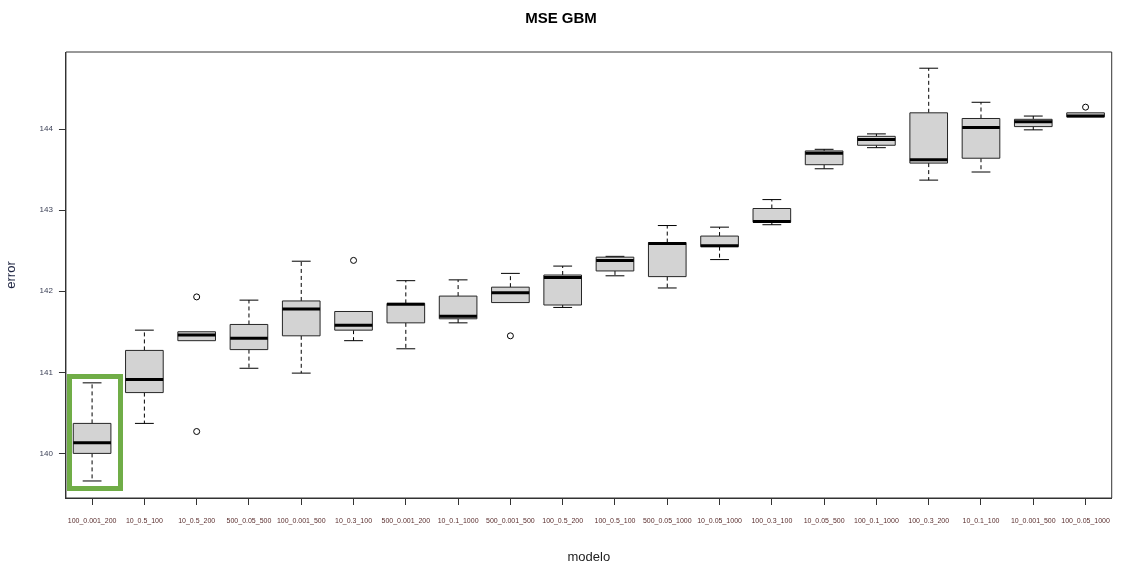 The image size is (1122, 567). I want to click on chart-title: MSE GBM, so click(561, 18).